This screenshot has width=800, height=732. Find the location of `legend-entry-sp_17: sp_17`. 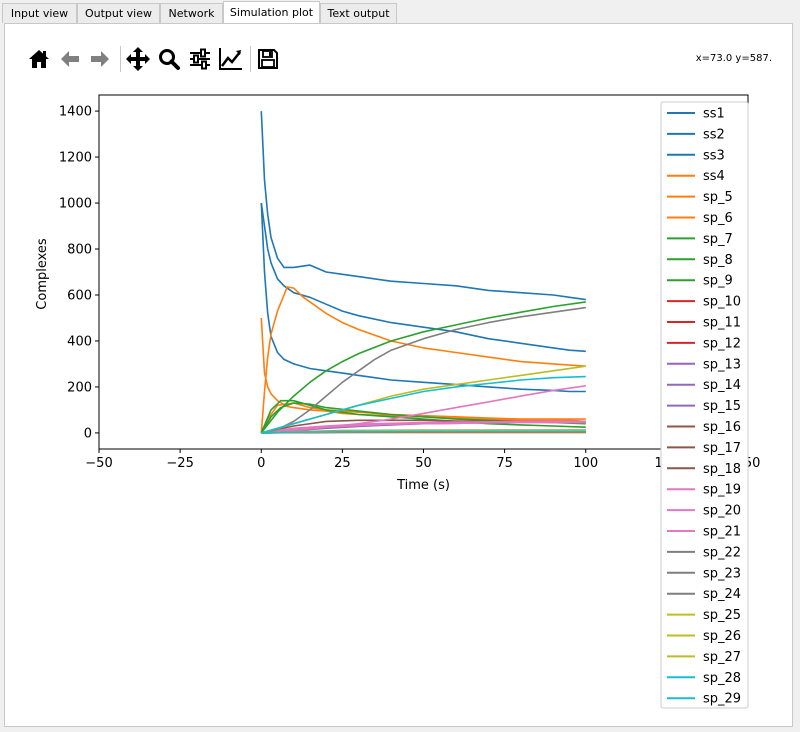

legend-entry-sp_17: sp_17 is located at coordinates (722, 448).